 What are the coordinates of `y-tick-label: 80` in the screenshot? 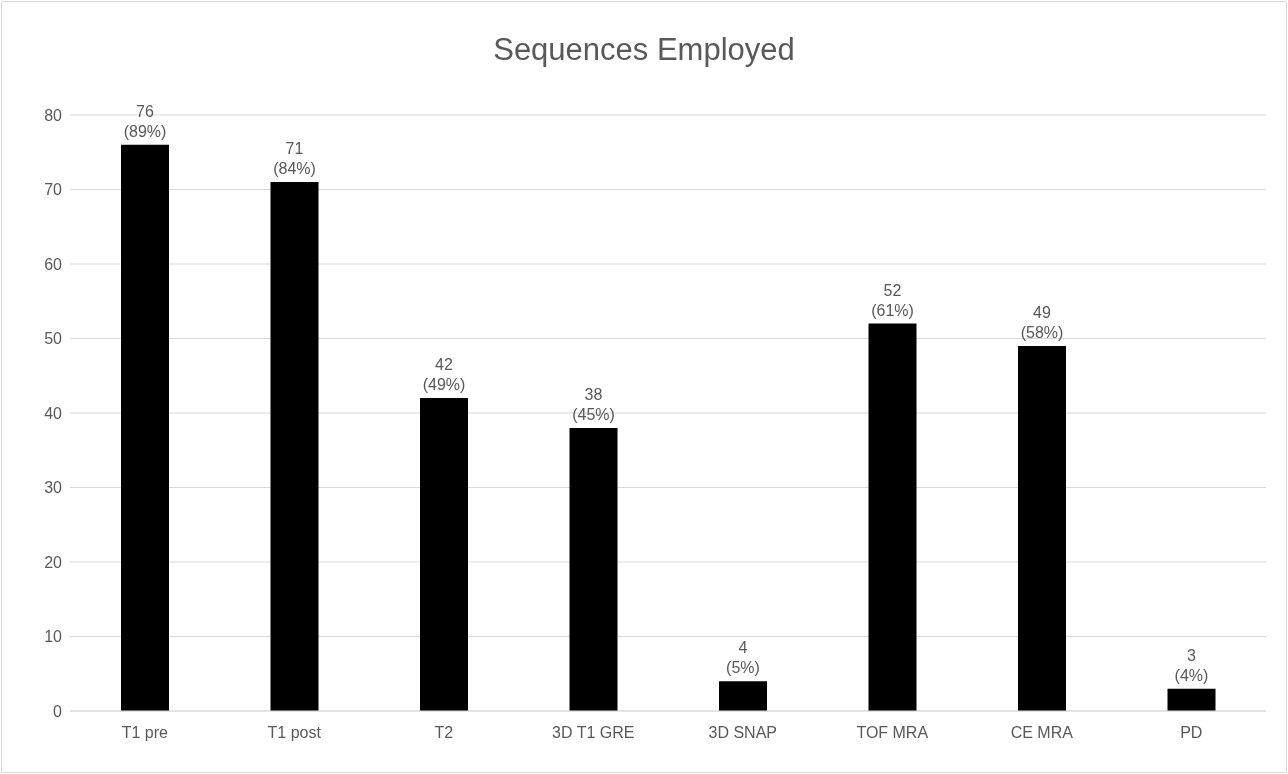 It's located at (53, 115).